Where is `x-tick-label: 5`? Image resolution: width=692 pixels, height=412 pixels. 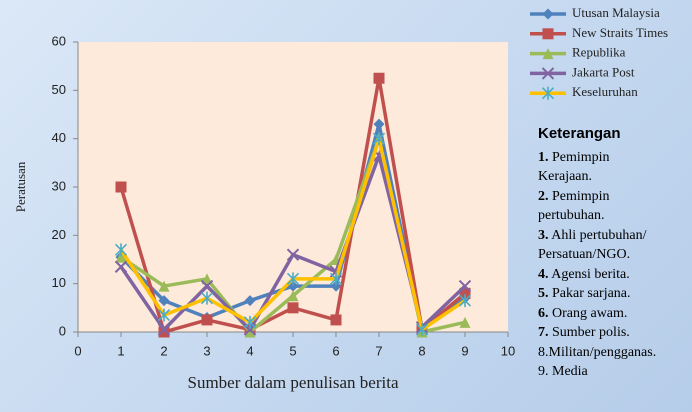 x-tick-label: 5 is located at coordinates (292, 350).